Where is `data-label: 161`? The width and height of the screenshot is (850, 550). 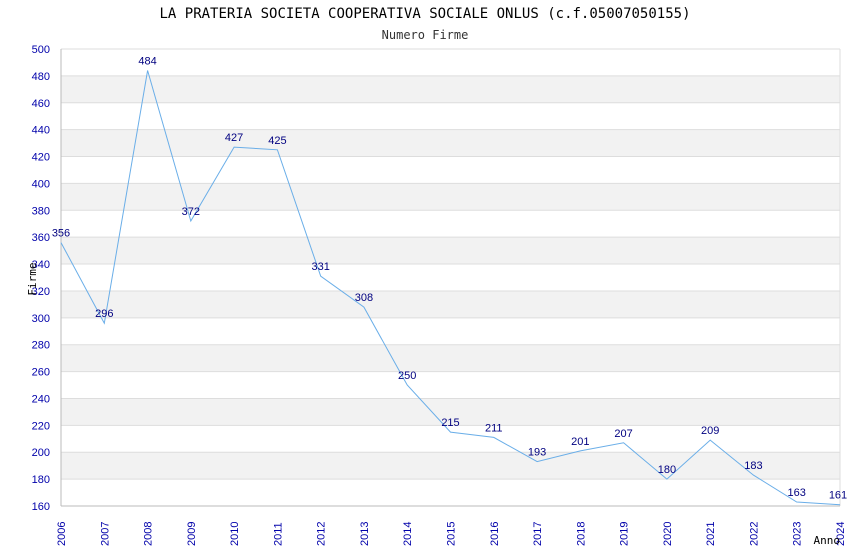
data-label: 161 is located at coordinates (838, 496).